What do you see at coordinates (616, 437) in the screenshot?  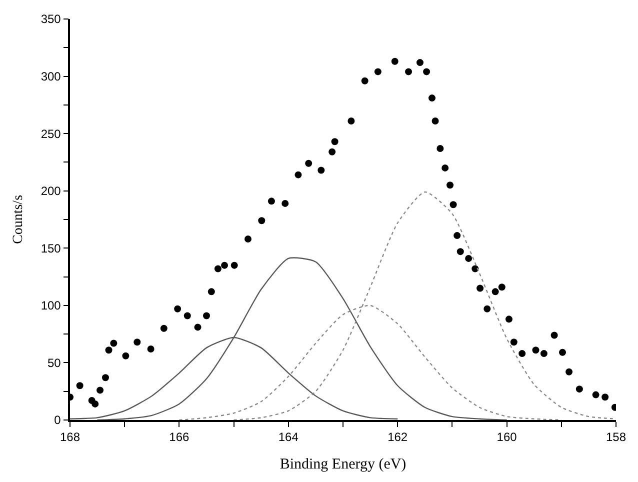 I see `x-tick-label: 158` at bounding box center [616, 437].